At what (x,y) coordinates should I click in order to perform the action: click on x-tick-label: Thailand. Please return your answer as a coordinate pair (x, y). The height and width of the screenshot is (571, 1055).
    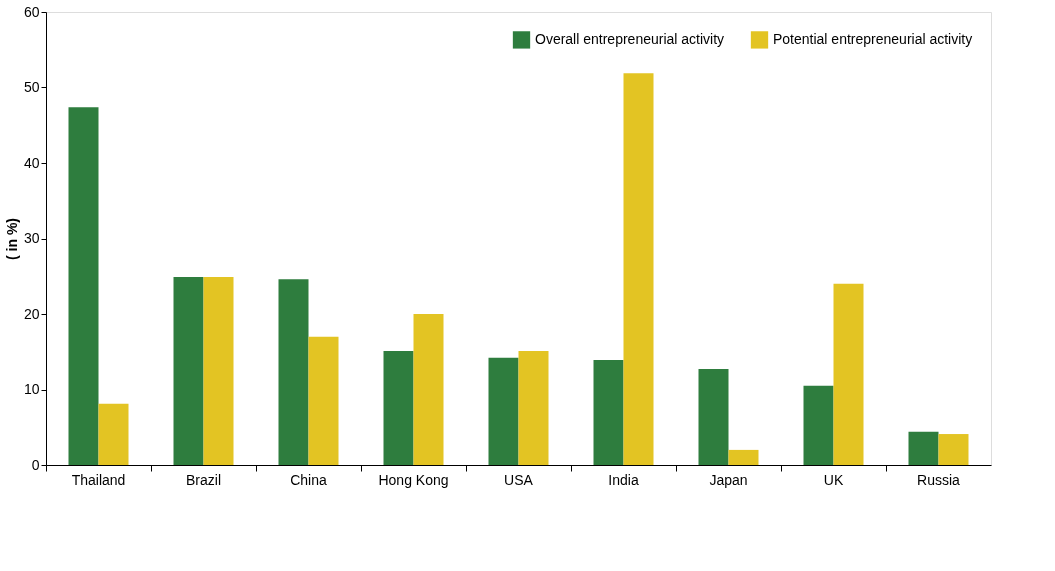
    Looking at the image, I should click on (98, 479).